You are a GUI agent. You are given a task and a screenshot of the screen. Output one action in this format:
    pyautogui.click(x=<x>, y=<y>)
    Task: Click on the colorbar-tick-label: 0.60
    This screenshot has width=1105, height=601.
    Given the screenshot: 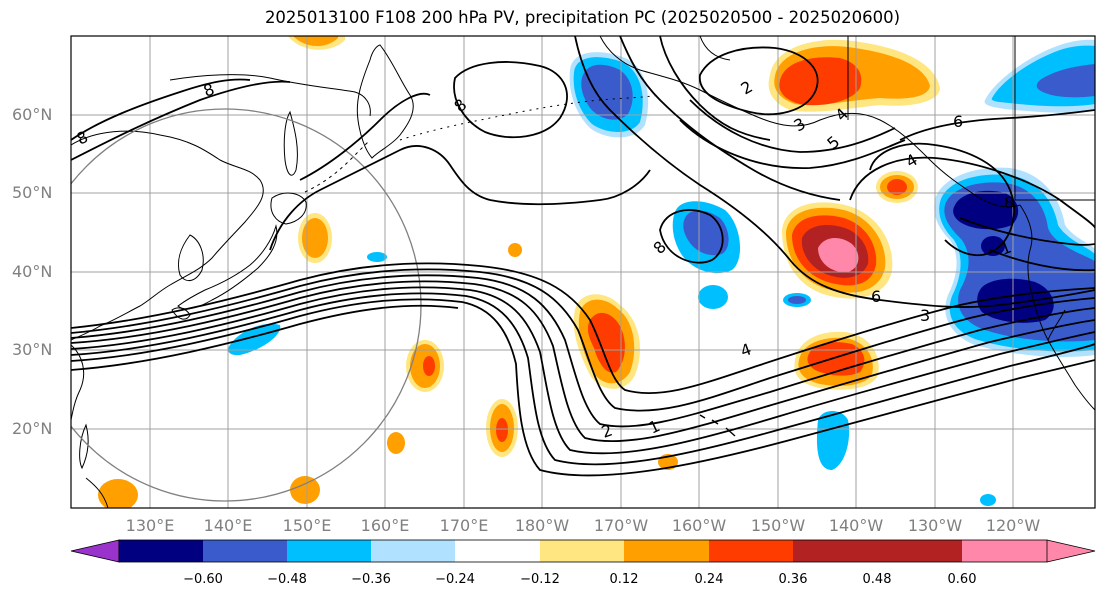 What is the action you would take?
    pyautogui.click(x=962, y=579)
    